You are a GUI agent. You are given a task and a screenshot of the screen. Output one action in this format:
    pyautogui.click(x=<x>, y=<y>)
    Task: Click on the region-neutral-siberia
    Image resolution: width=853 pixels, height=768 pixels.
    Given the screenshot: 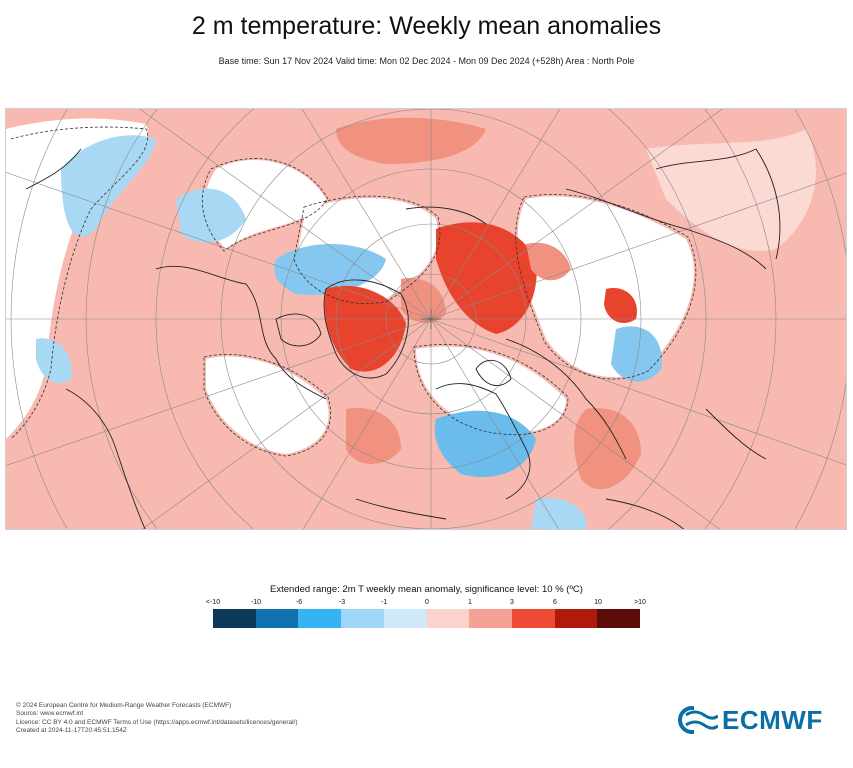 What is the action you would take?
    pyautogui.click(x=605, y=287)
    